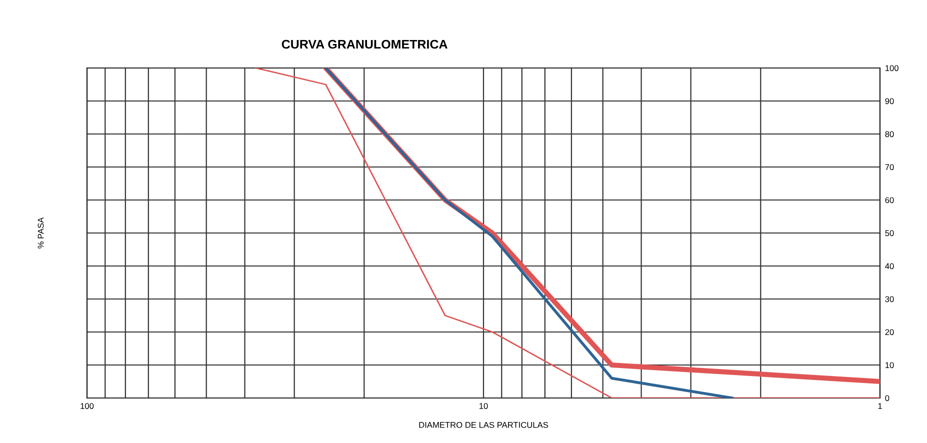  Describe the element at coordinates (891, 68) in the screenshot. I see `y-tick-label: 100` at that location.